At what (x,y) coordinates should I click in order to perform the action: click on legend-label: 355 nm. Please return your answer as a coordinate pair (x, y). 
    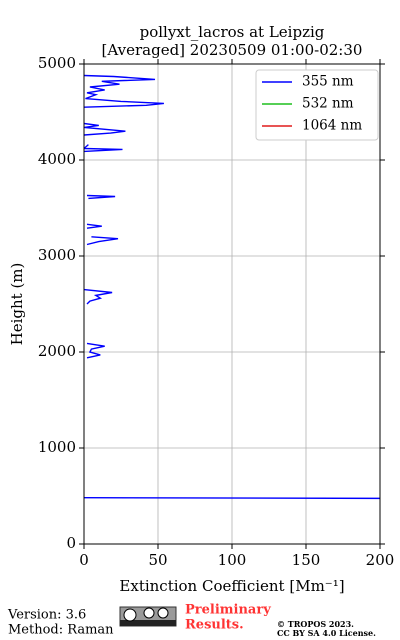
    Looking at the image, I should click on (328, 82).